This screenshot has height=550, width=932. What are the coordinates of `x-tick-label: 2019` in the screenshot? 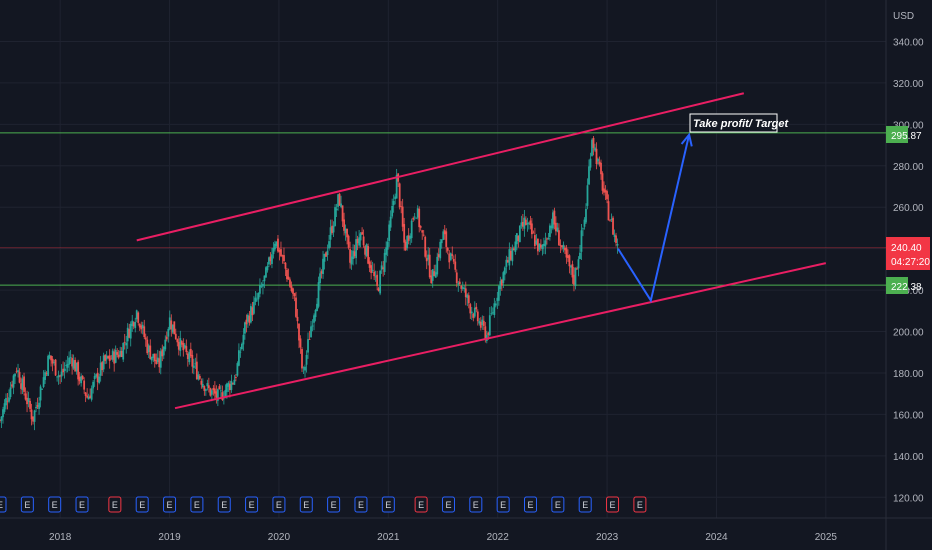 It's located at (169, 537).